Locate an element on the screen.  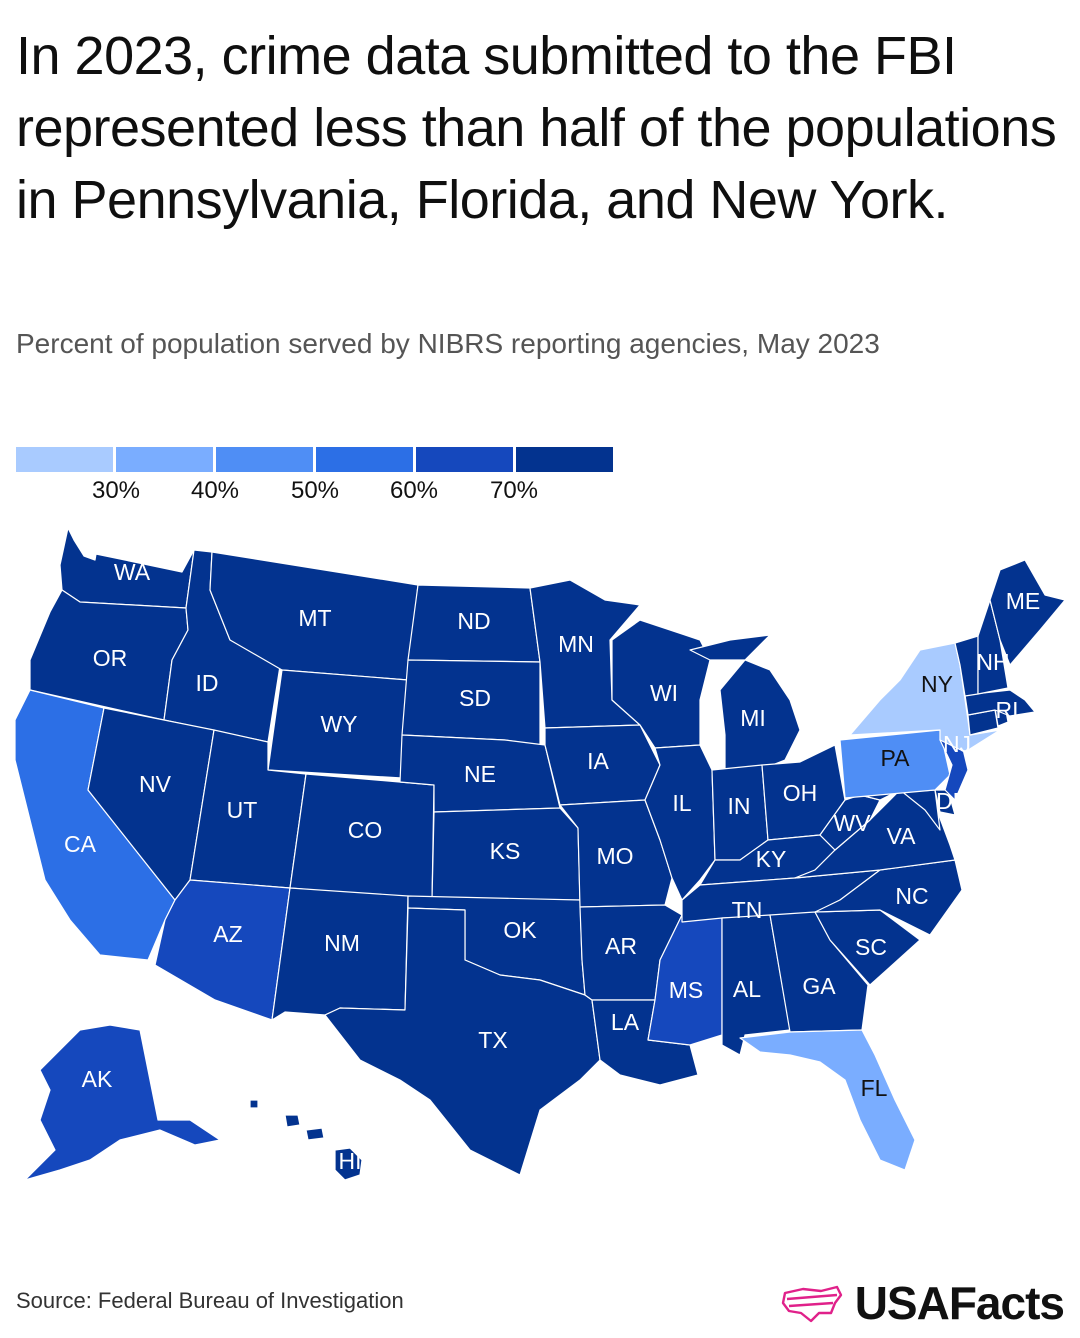
state-me is located at coordinates (1027, 612).